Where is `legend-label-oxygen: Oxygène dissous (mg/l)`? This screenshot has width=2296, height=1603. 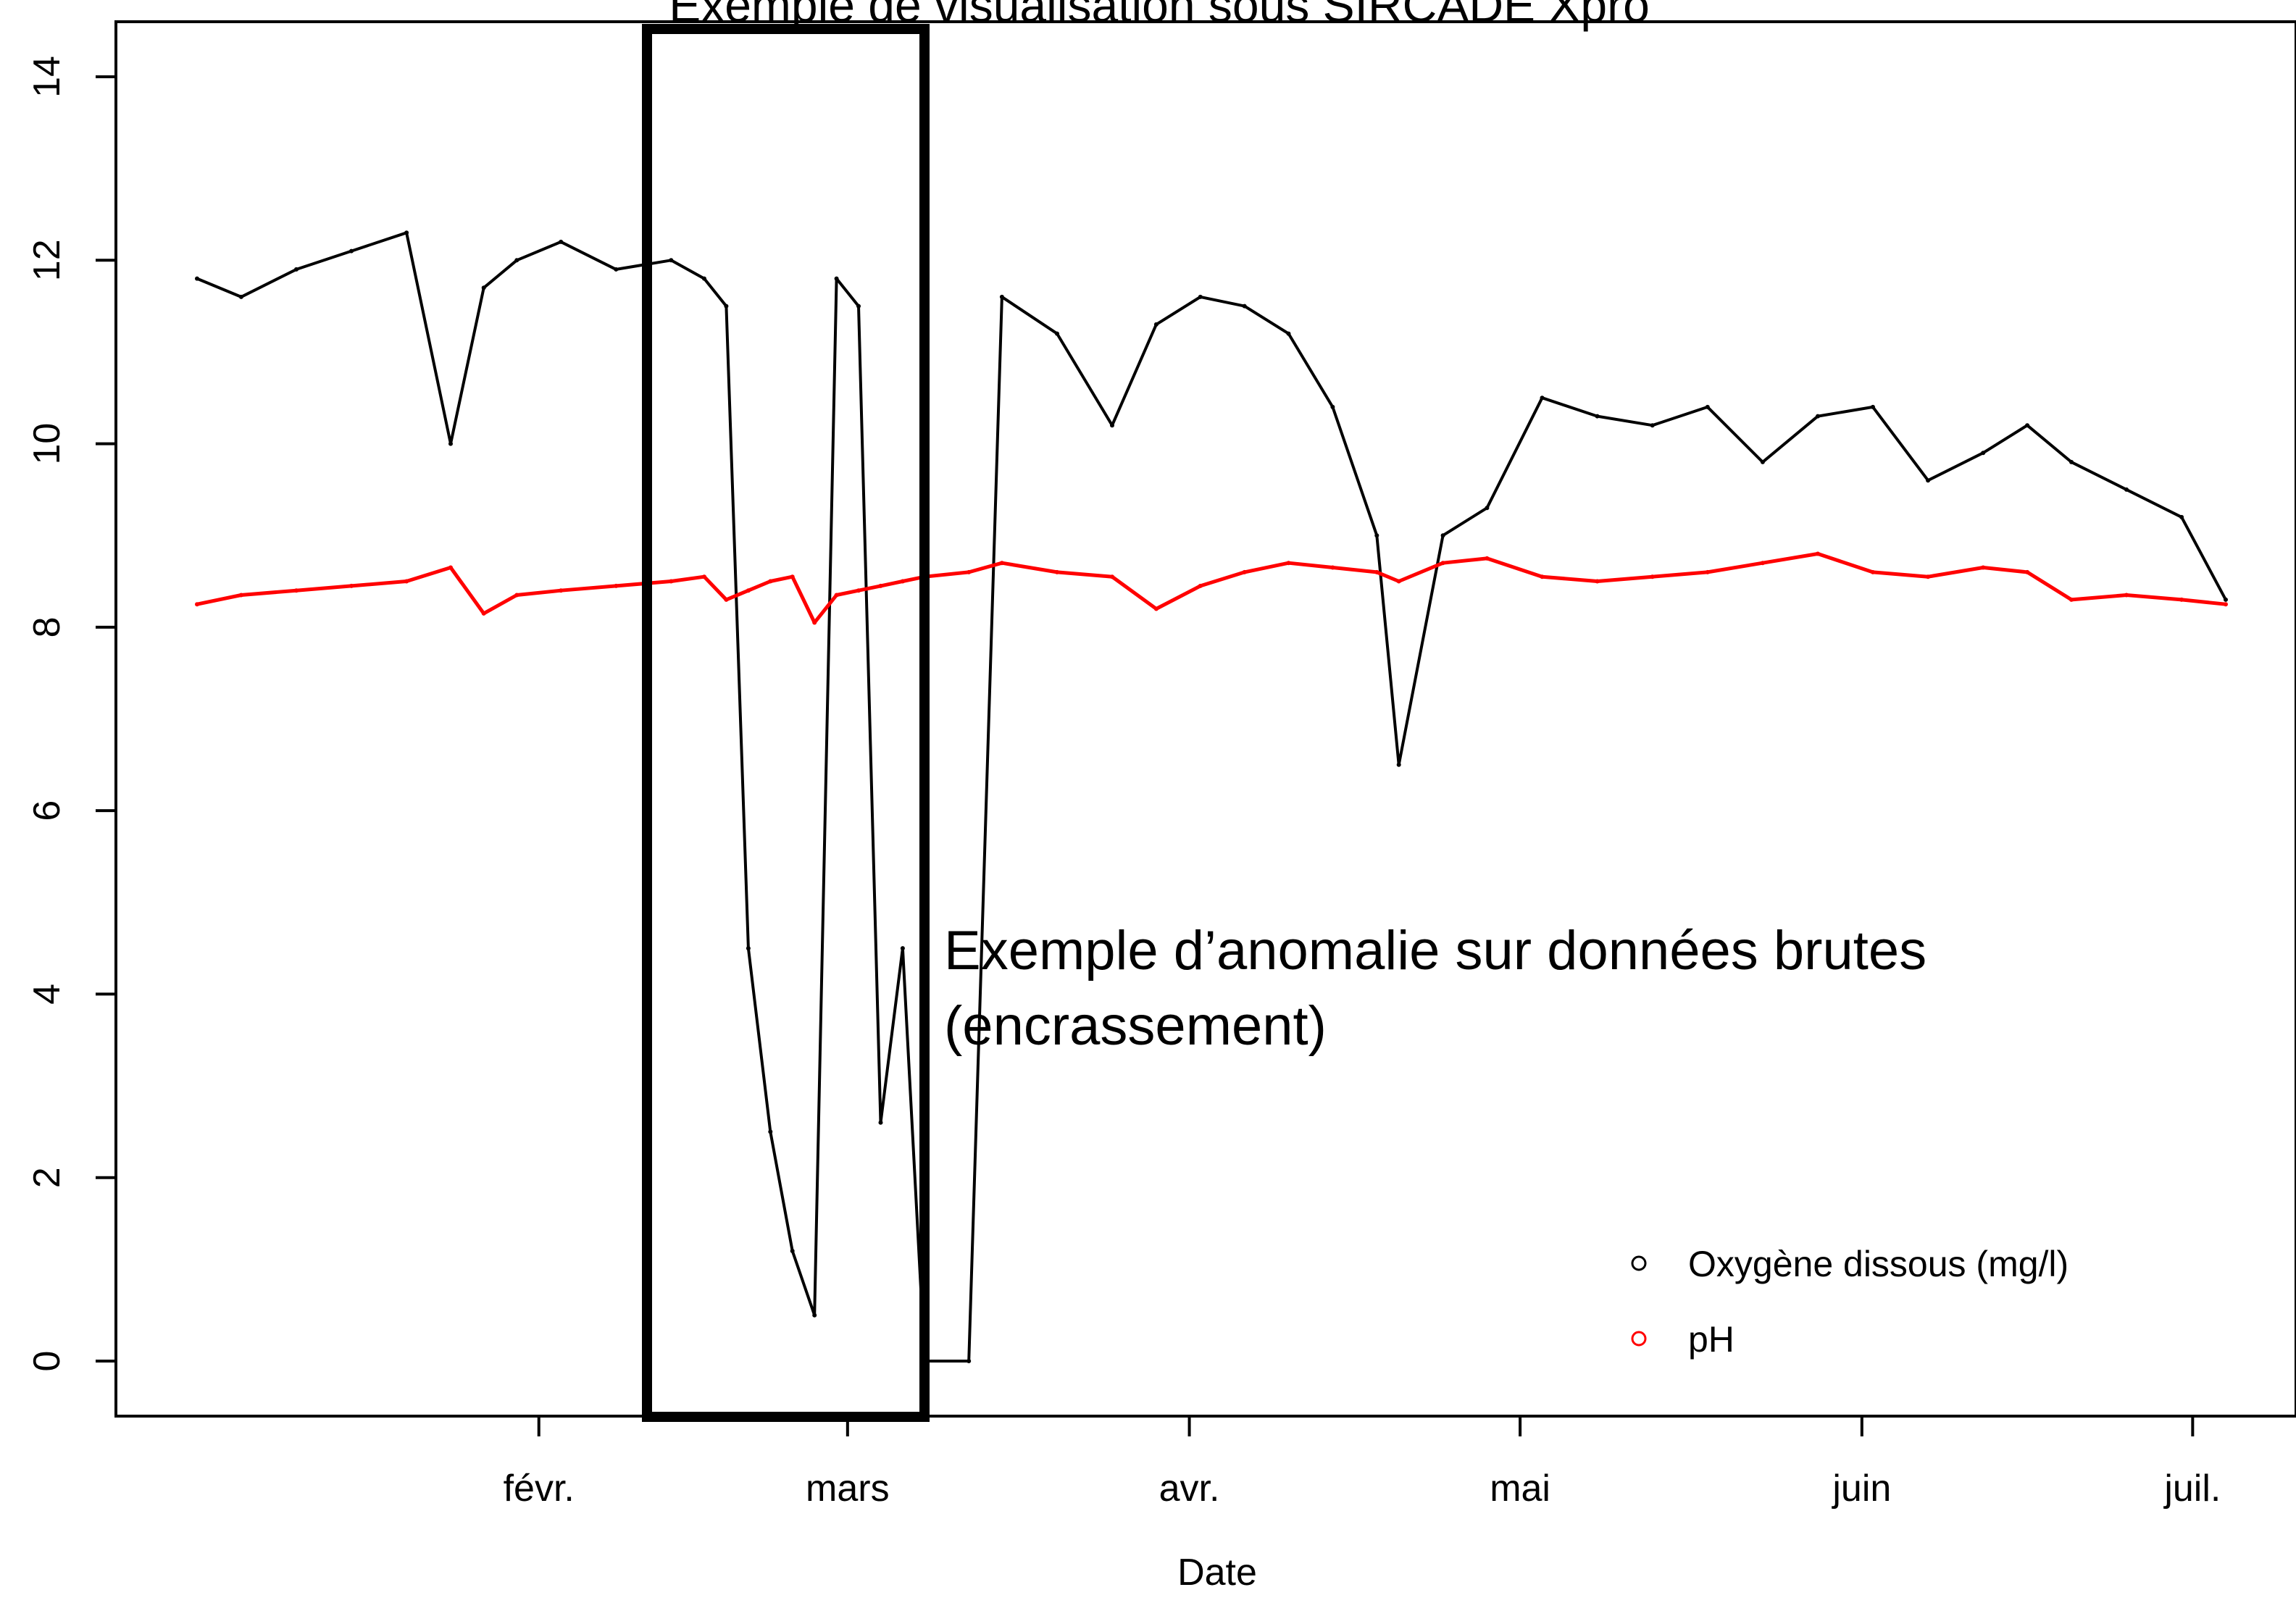
legend-label-oxygen: Oxygène dissous (mg/l) is located at coordinates (1878, 1264).